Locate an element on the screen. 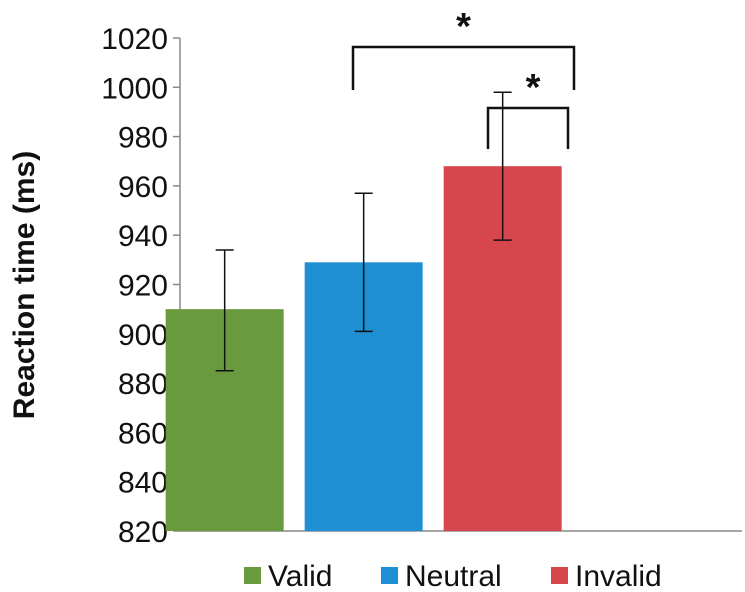 This screenshot has width=745, height=592. y-tick-label: 860 is located at coordinates (143, 433).